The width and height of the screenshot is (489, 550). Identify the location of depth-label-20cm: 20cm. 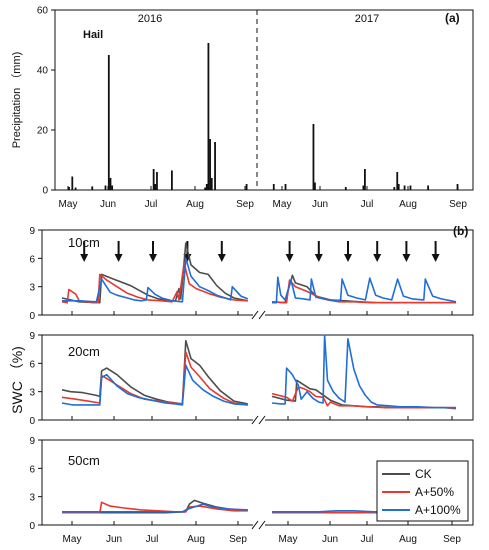
(84, 351).